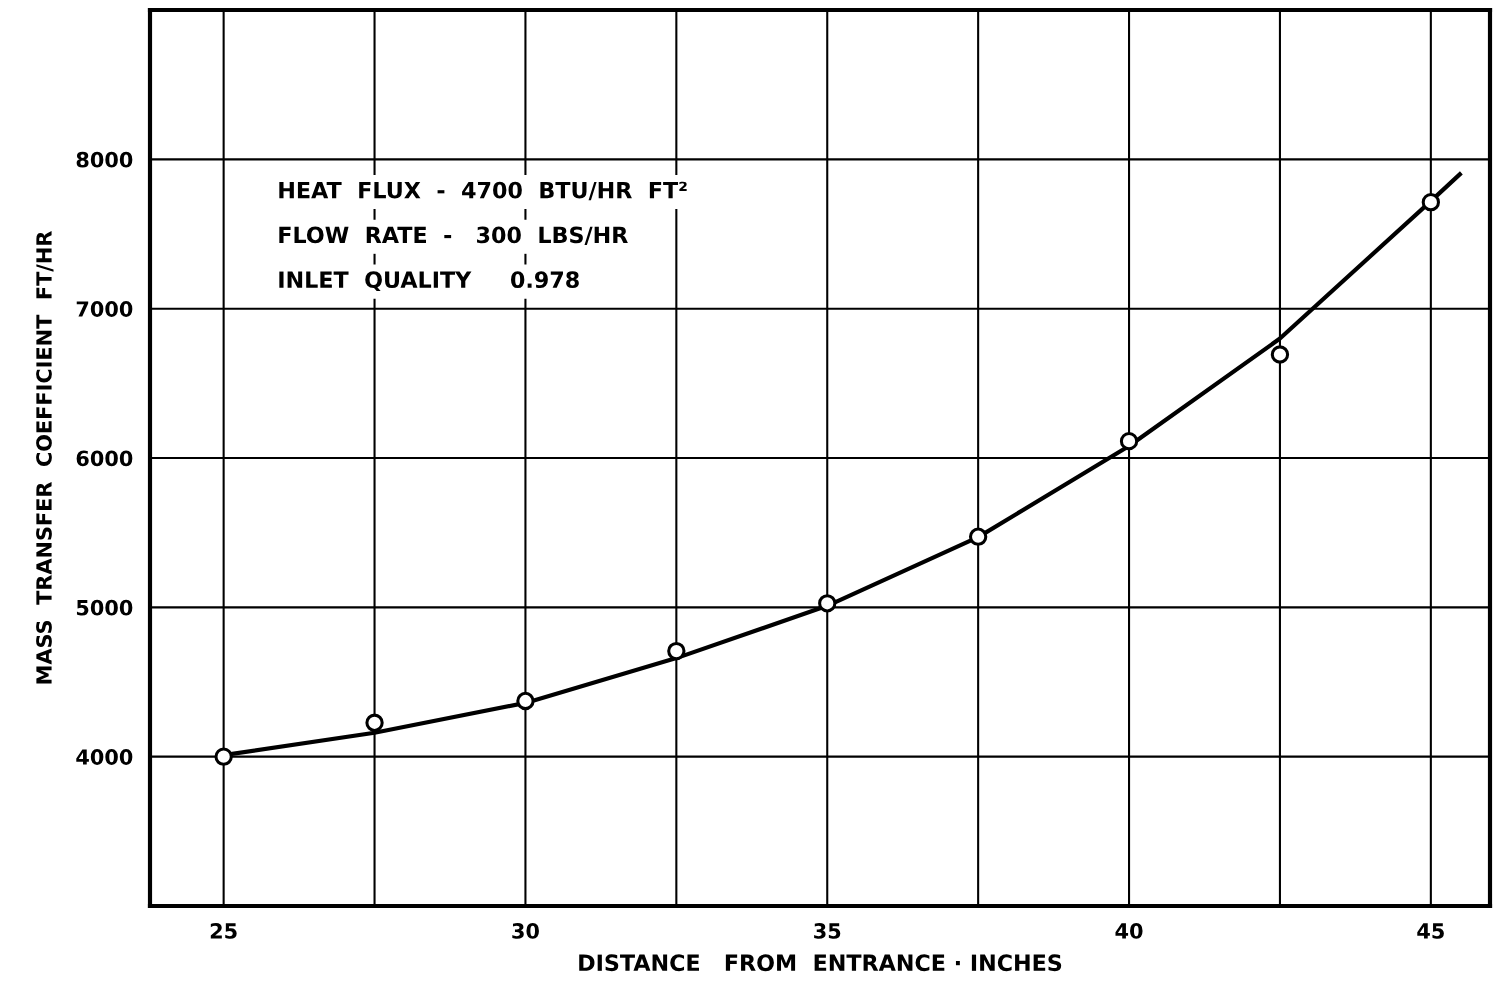 Image resolution: width=1493 pixels, height=991 pixels. What do you see at coordinates (429, 281) in the screenshot?
I see `annotation: INLET QUALITY 0.978` at bounding box center [429, 281].